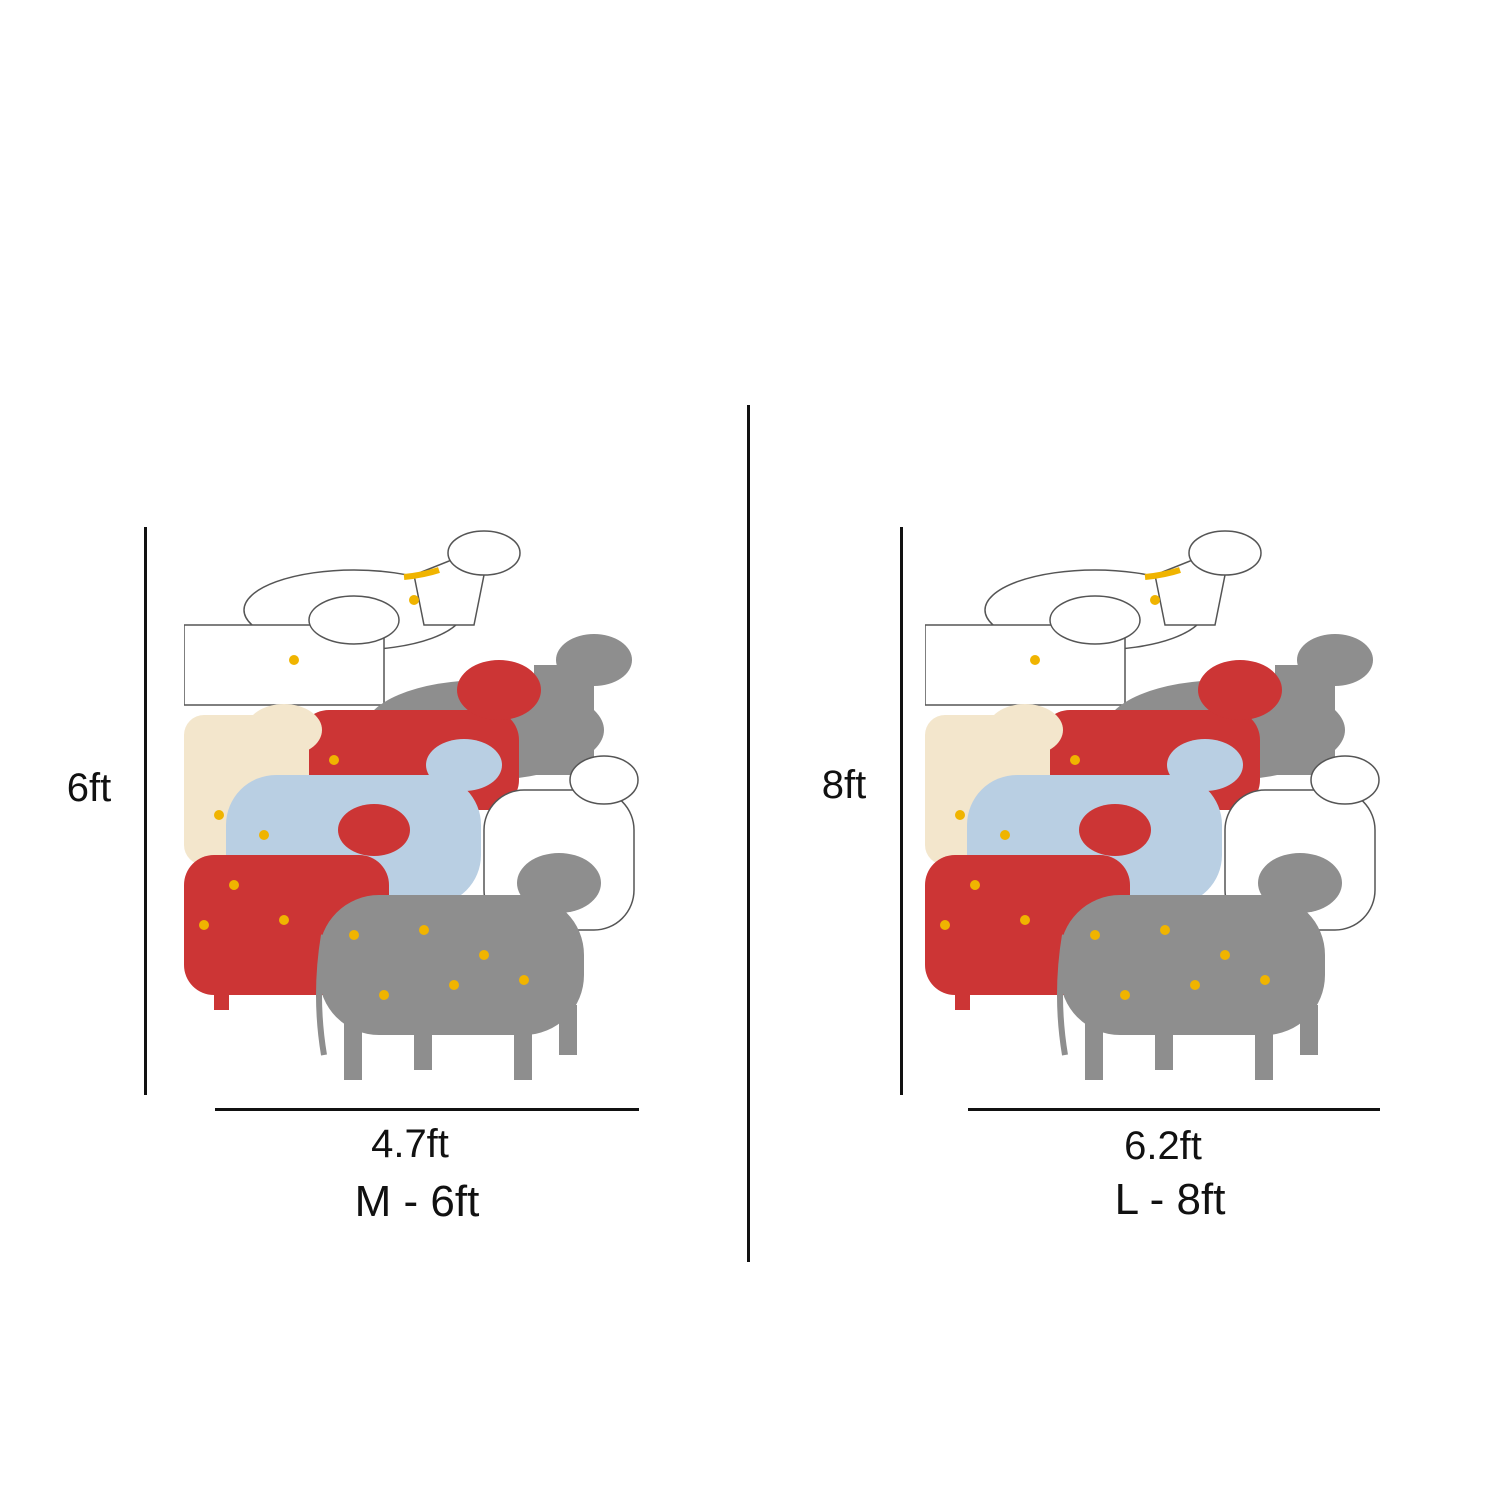 The image size is (1500, 1500). I want to click on width-label: 4.7ft, so click(410, 1144).